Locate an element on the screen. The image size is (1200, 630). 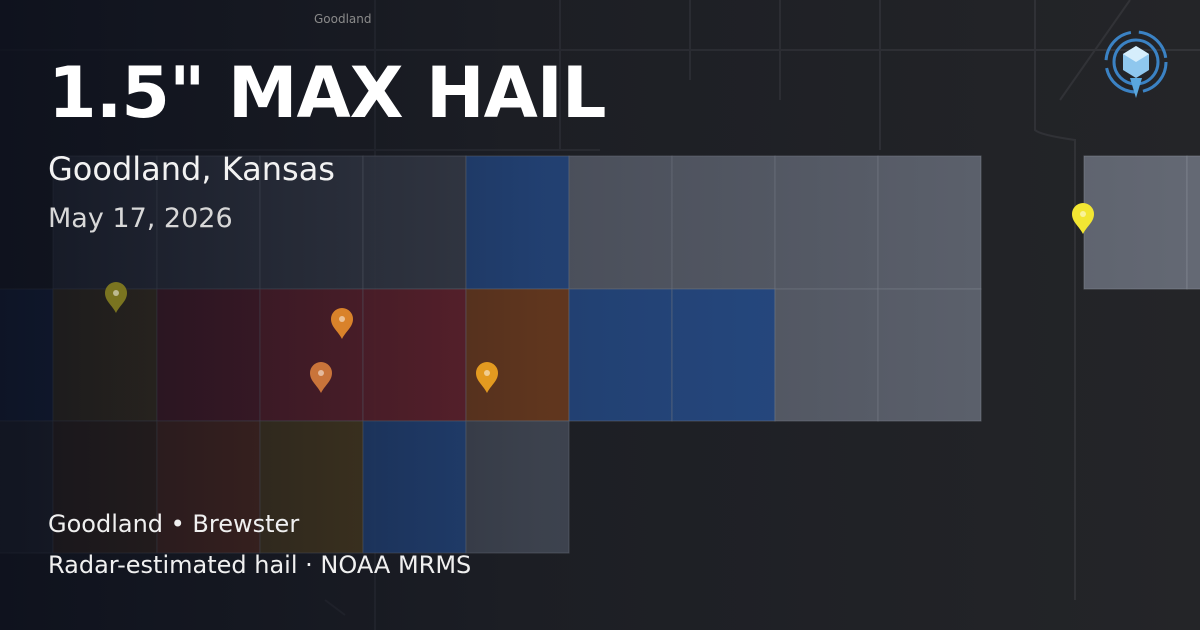
location: Goodland, Kansas is located at coordinates (191, 169).